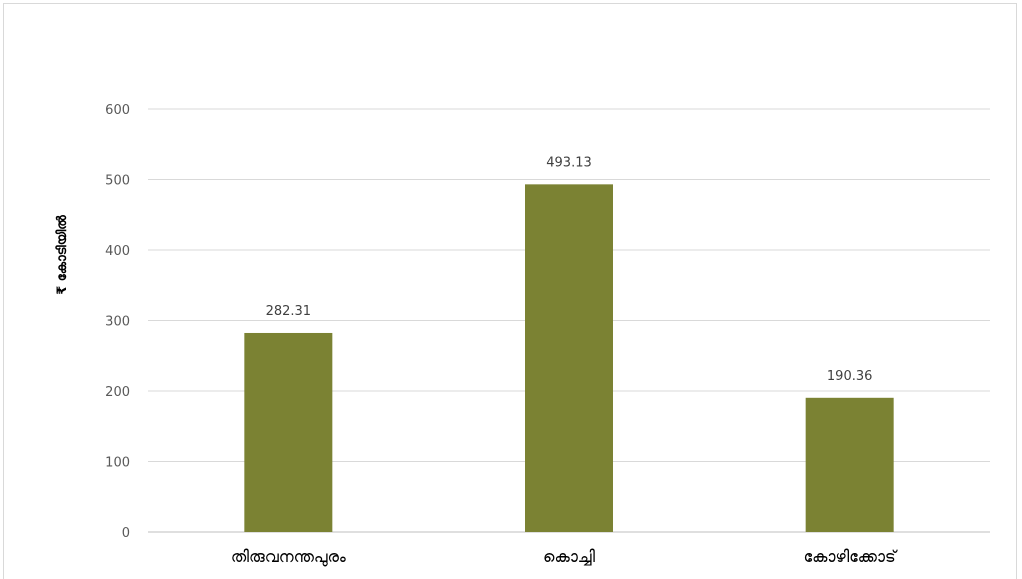  I want to click on data-label: 190.36, so click(850, 376).